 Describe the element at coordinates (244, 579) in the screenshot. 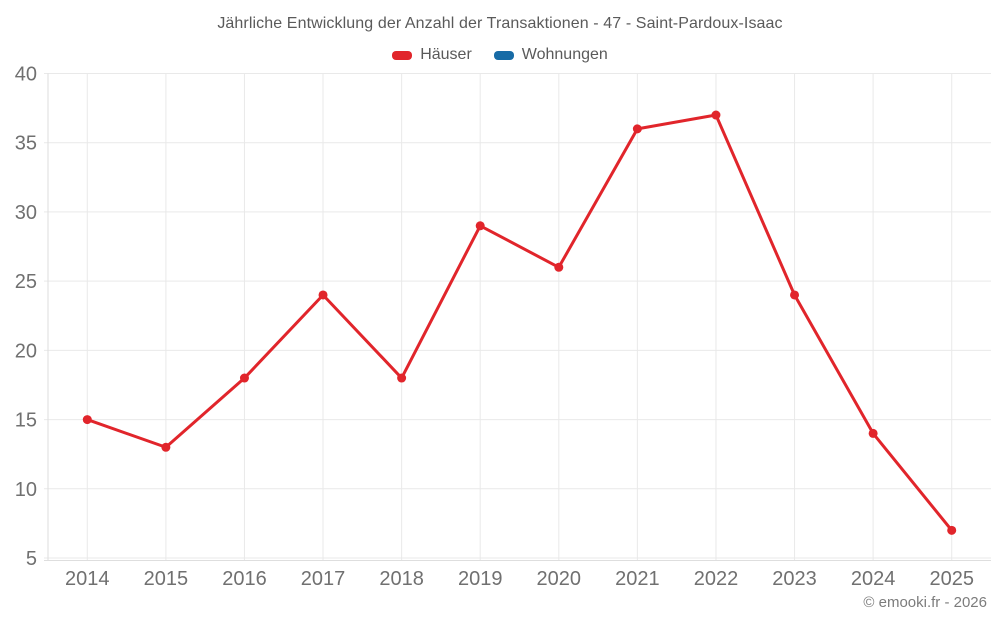

I see `x-tick-label: 2016` at that location.